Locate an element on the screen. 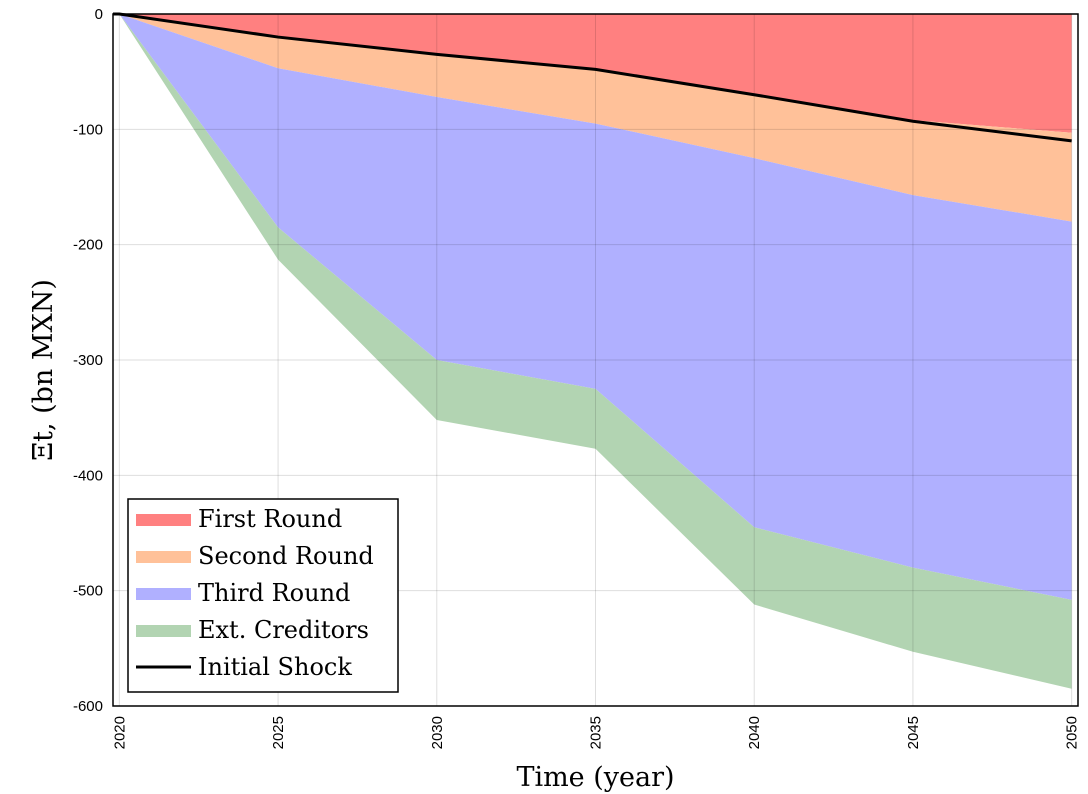 This screenshot has width=1088, height=794. legend-label: Ext. Creditors is located at coordinates (283, 630).